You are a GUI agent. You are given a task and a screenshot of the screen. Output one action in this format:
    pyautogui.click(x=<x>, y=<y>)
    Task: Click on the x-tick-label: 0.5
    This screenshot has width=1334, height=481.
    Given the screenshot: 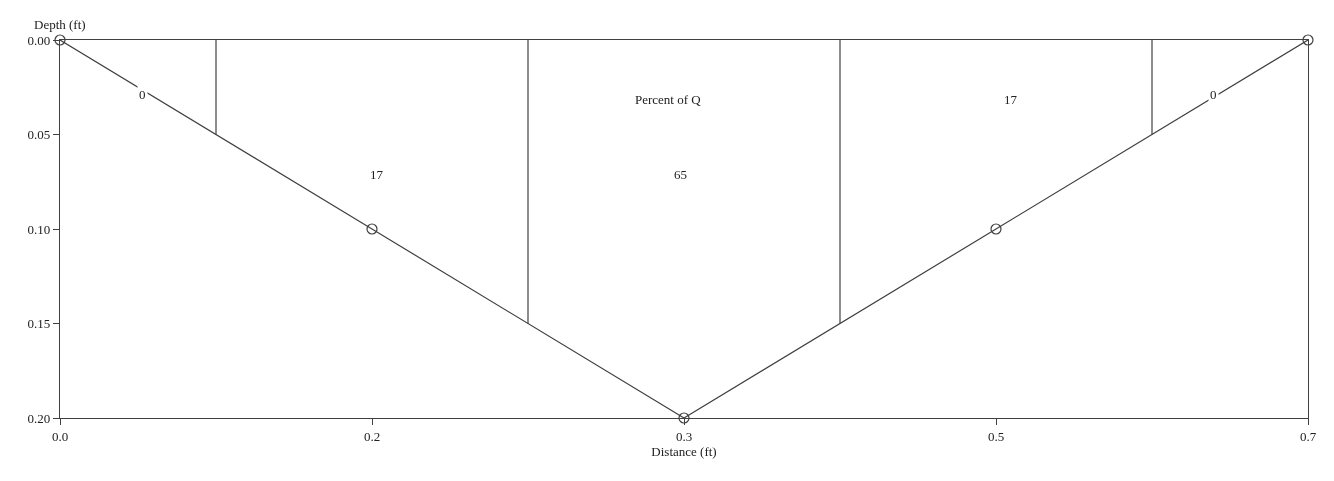 What is the action you would take?
    pyautogui.click(x=996, y=436)
    